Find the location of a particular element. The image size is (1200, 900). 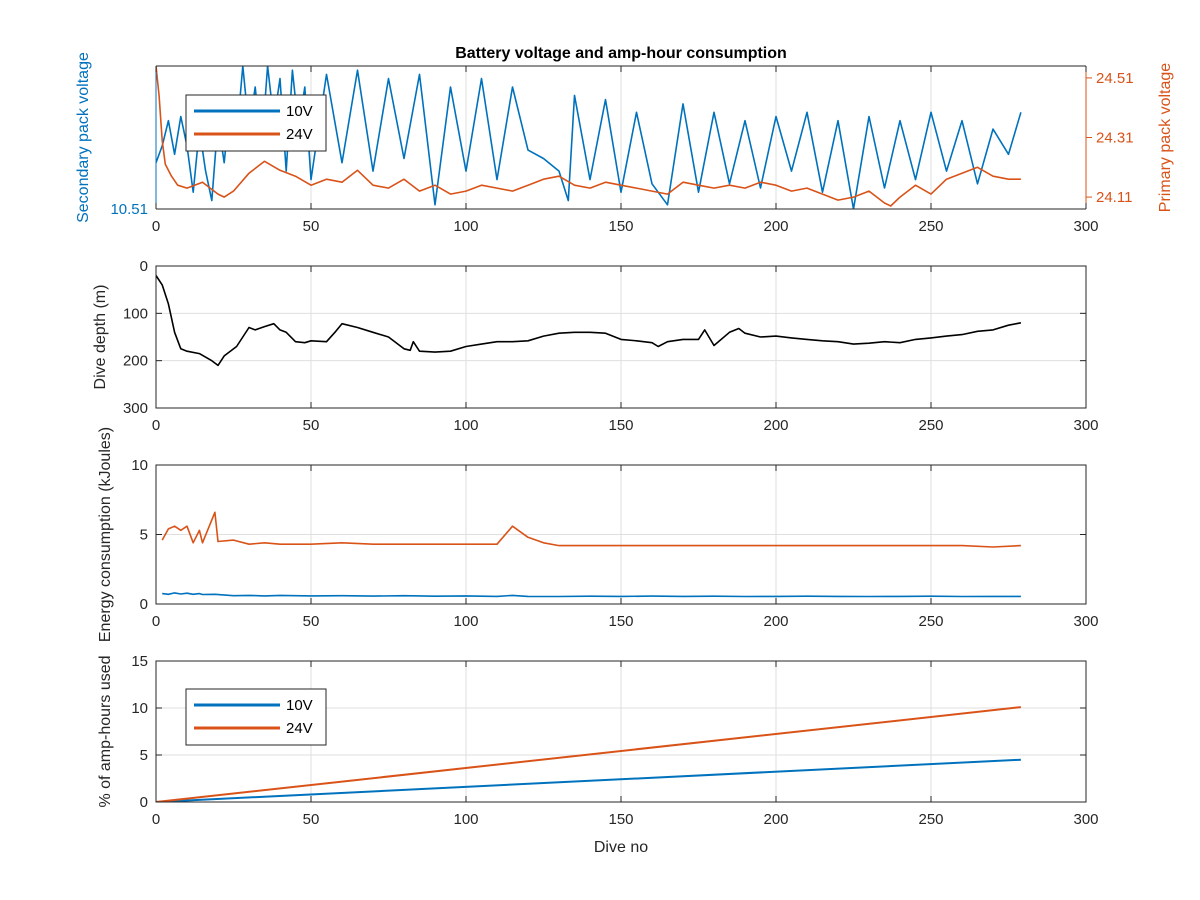

series-line-depth is located at coordinates (589, 321).